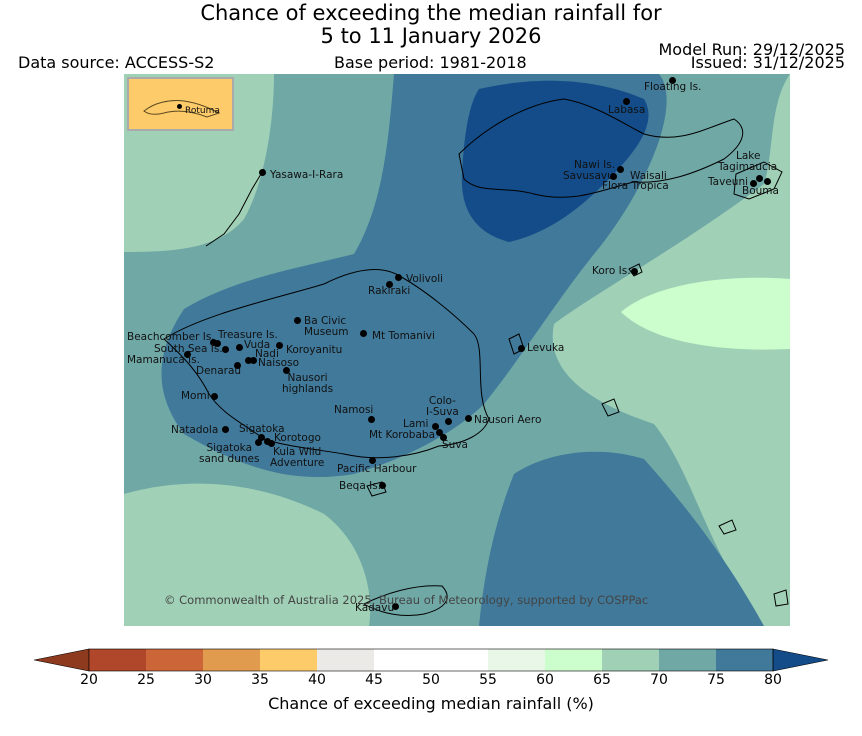 This screenshot has height=736, width=862. I want to click on zone-60-65-east, so click(705, 313).